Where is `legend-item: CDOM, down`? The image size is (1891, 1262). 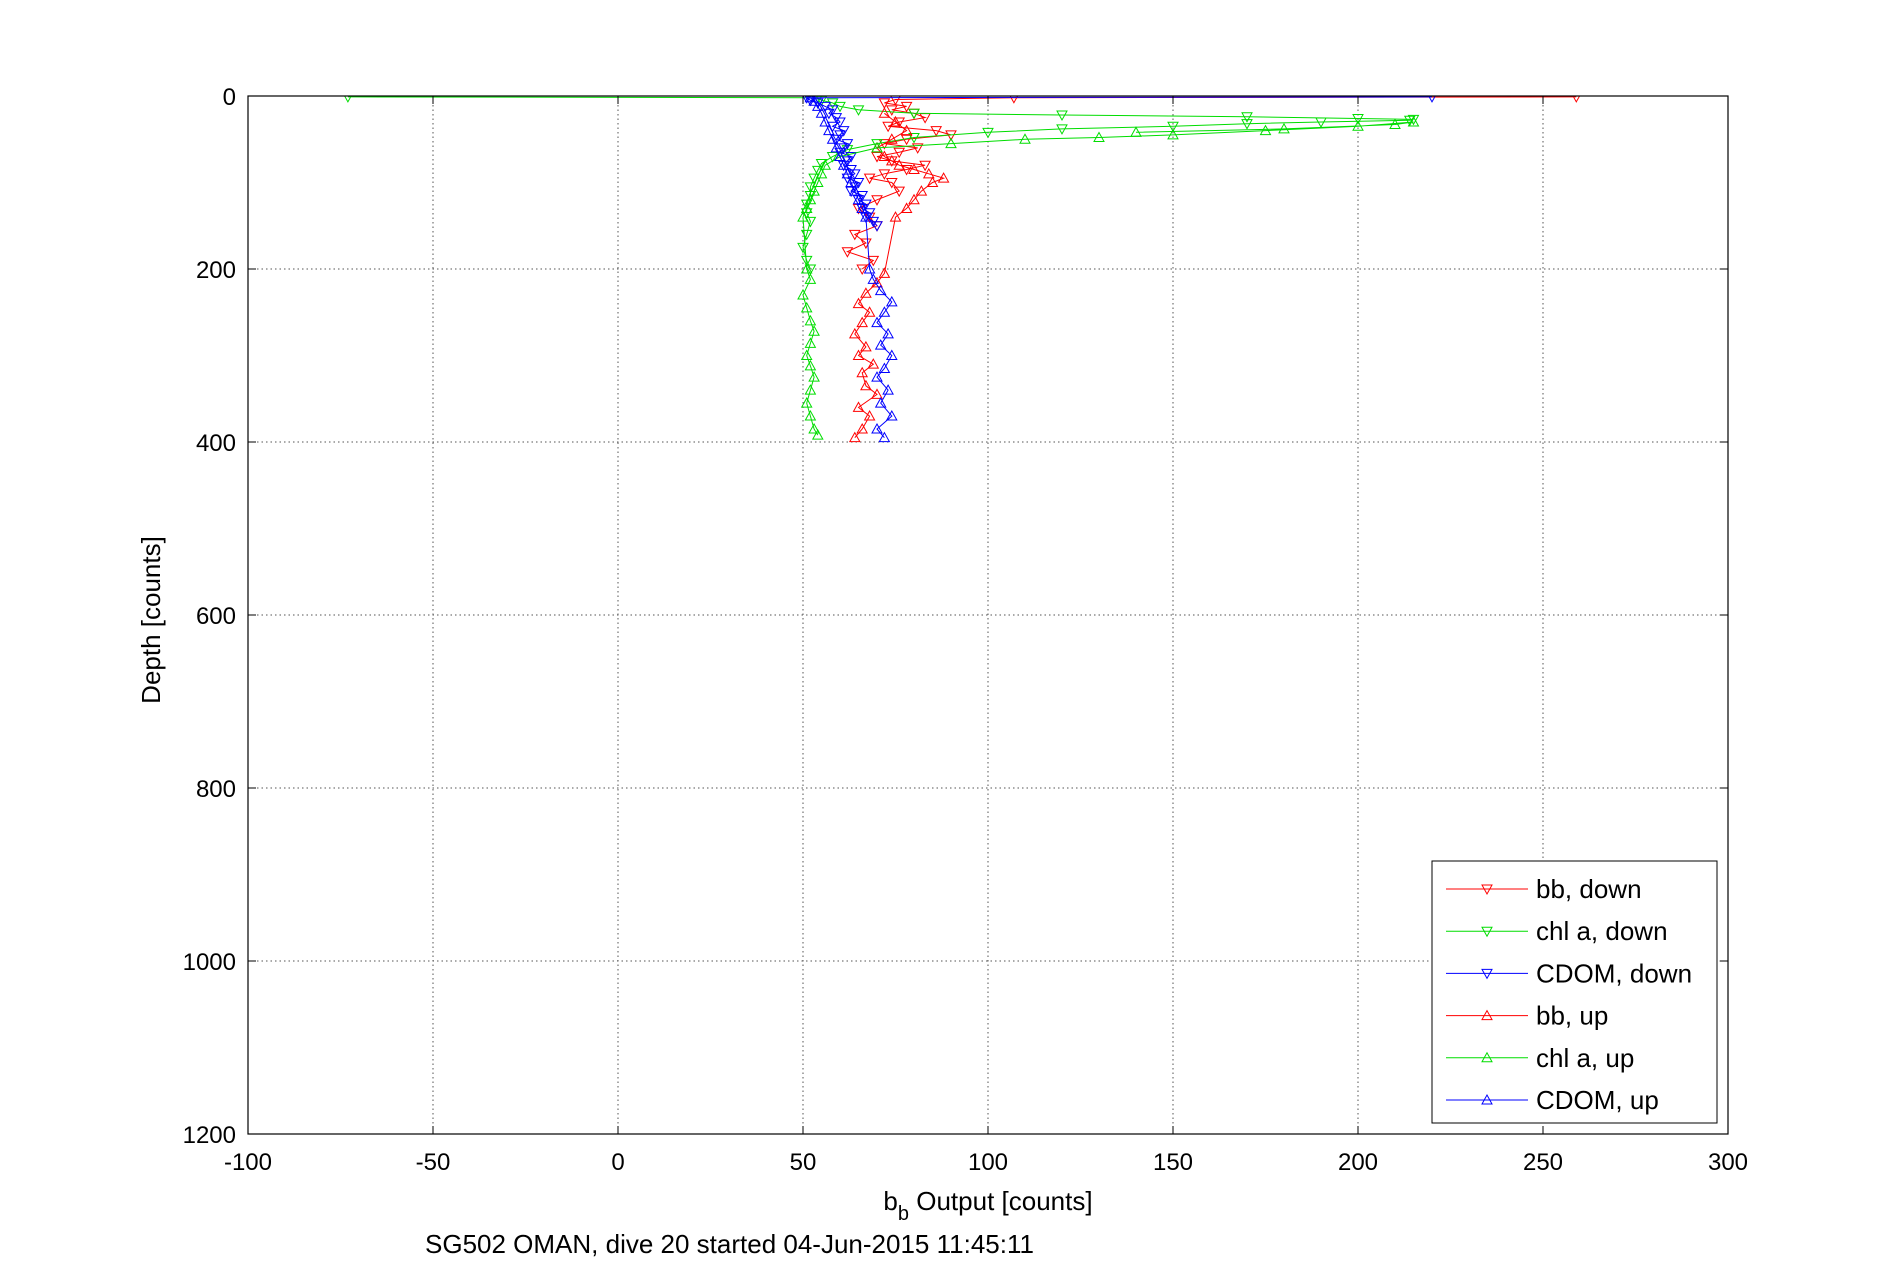
legend-item: CDOM, down is located at coordinates (1569, 973).